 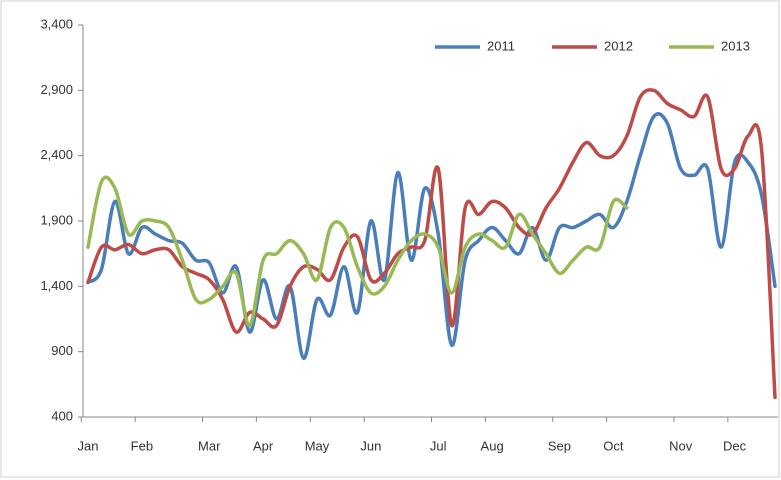 I want to click on y-tick-label: 900, so click(x=62, y=350).